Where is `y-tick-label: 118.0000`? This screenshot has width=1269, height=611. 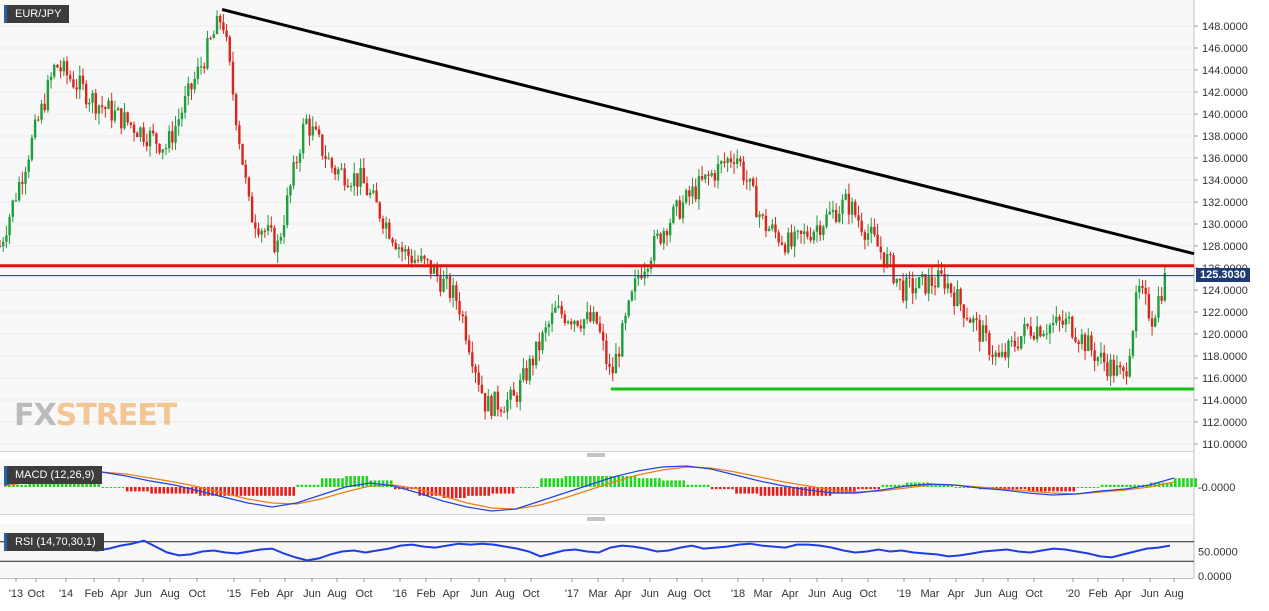
y-tick-label: 118.0000 is located at coordinates (1224, 357).